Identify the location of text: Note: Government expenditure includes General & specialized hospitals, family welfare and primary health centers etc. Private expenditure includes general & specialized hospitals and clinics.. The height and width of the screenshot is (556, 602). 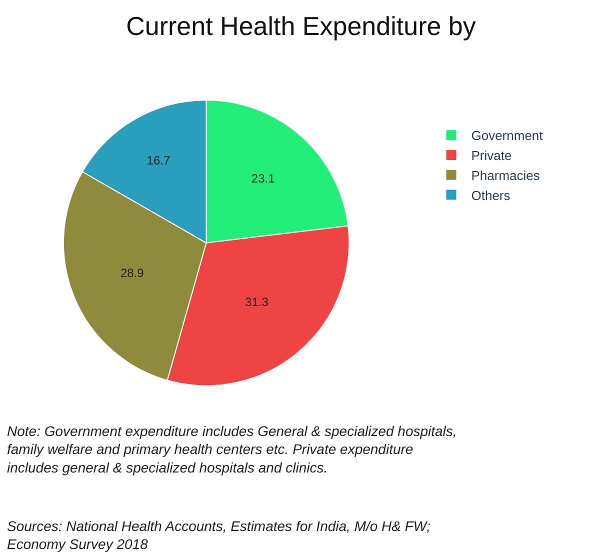
(232, 449).